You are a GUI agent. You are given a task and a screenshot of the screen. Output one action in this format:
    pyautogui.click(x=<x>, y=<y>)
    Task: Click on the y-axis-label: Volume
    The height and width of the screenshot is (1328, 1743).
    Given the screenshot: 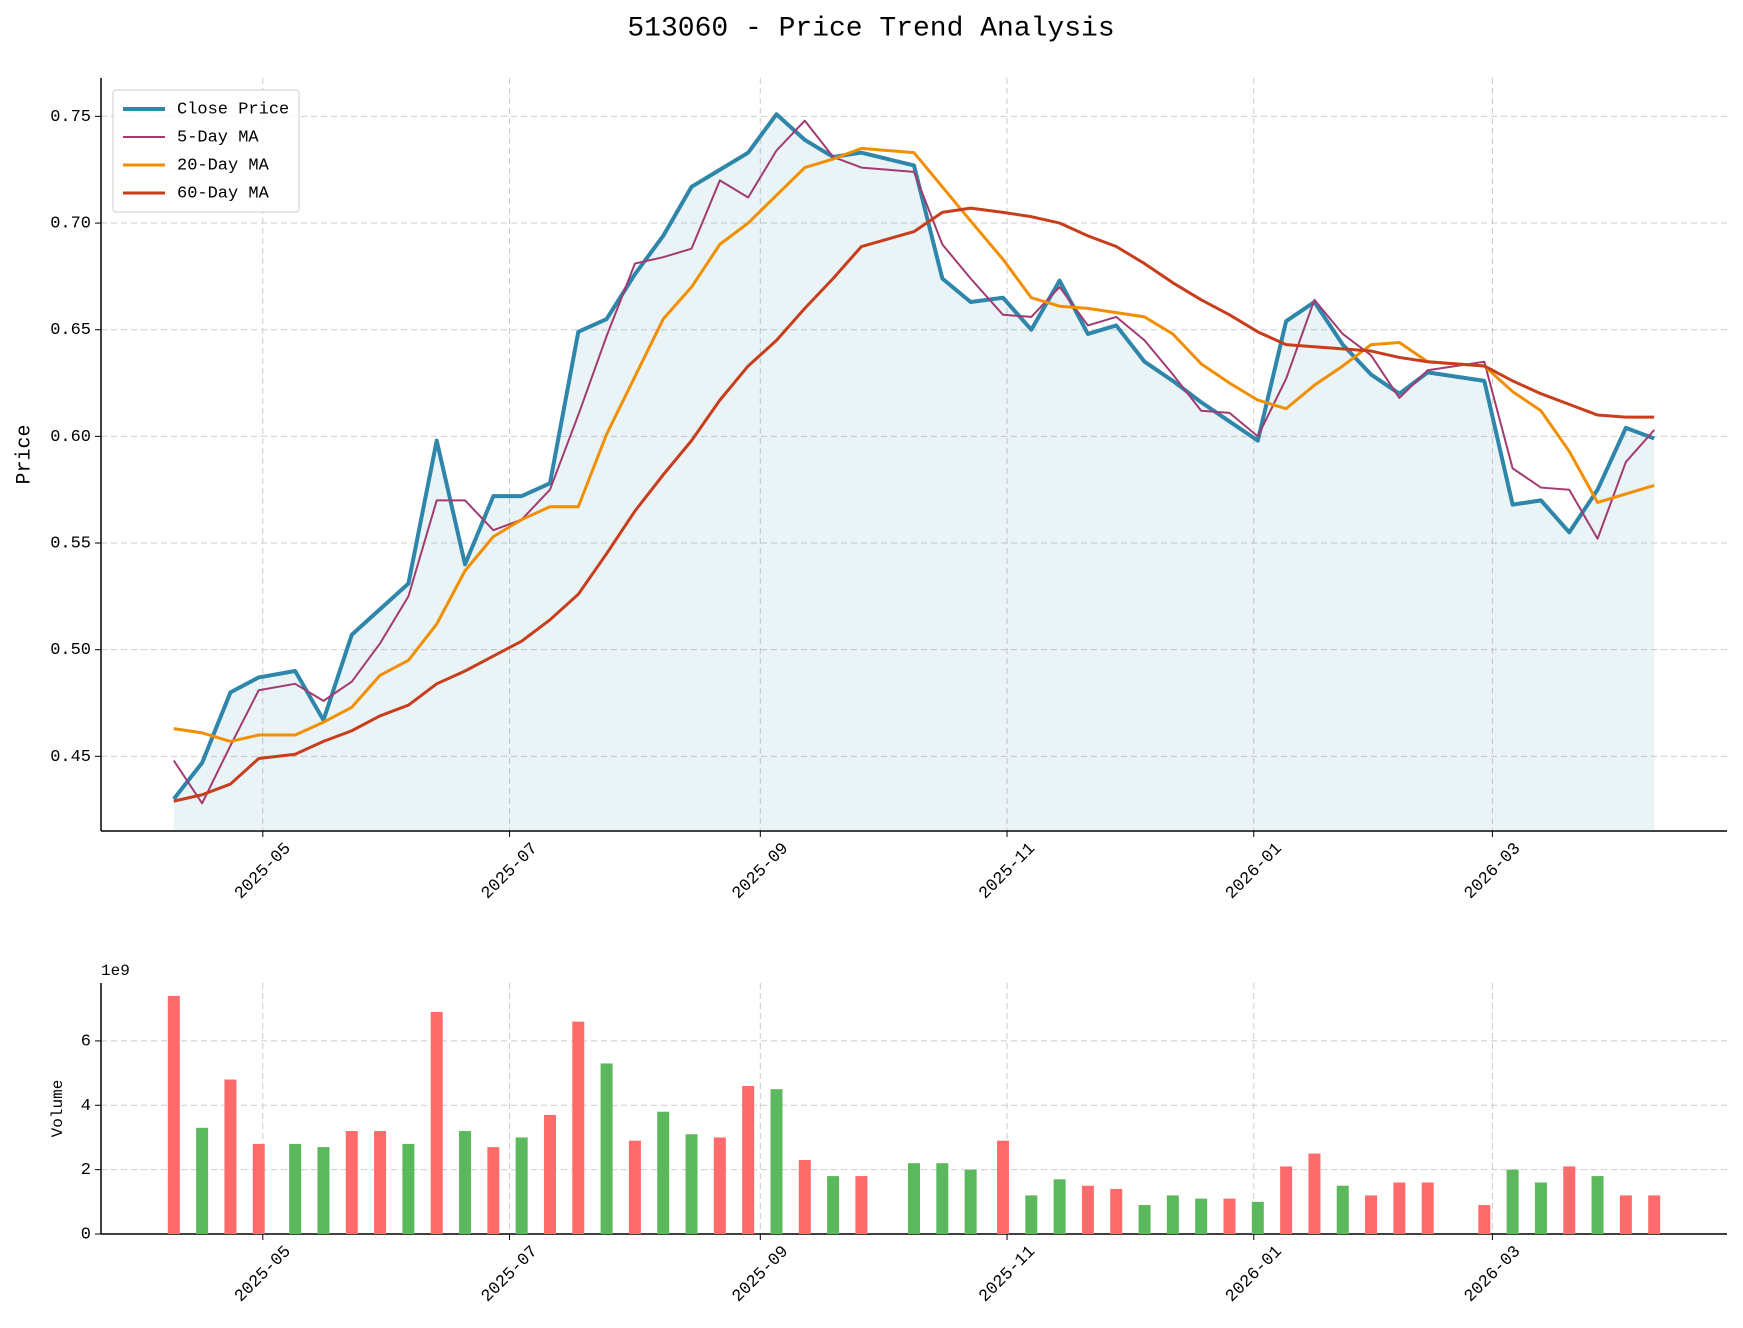 What is the action you would take?
    pyautogui.click(x=58, y=1109)
    